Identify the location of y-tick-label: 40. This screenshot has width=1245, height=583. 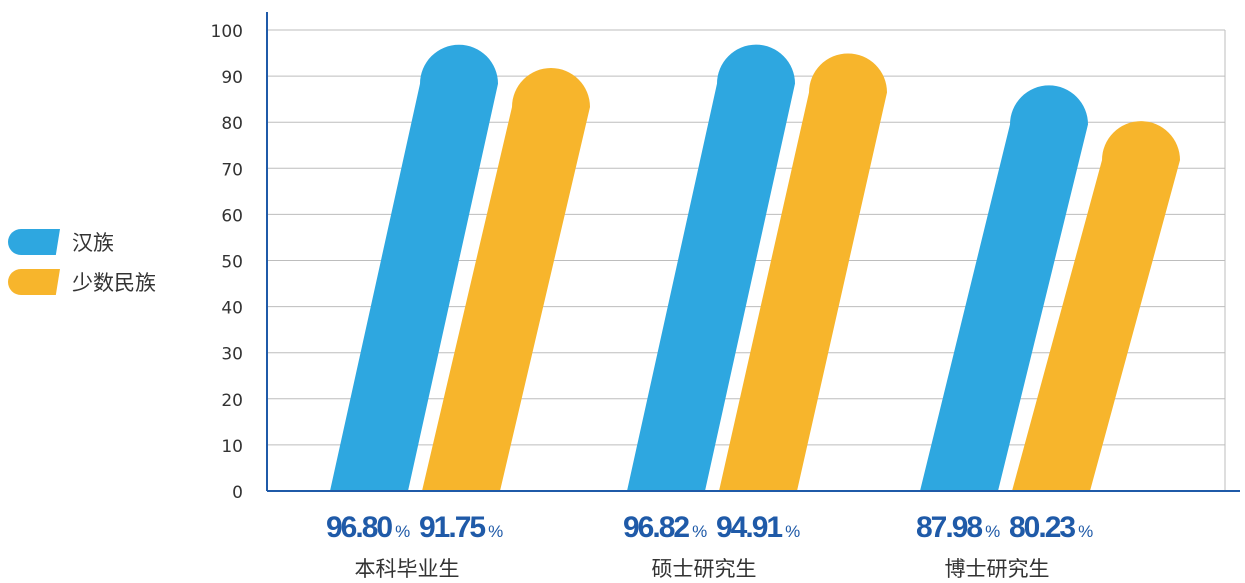
(232, 309).